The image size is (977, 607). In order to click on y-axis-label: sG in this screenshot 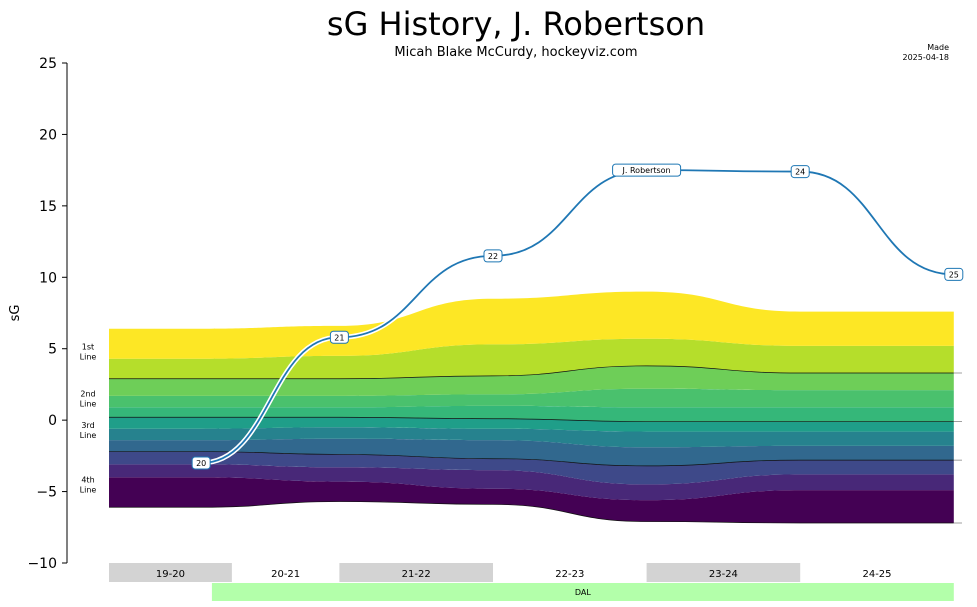, I will do `click(15, 313)`.